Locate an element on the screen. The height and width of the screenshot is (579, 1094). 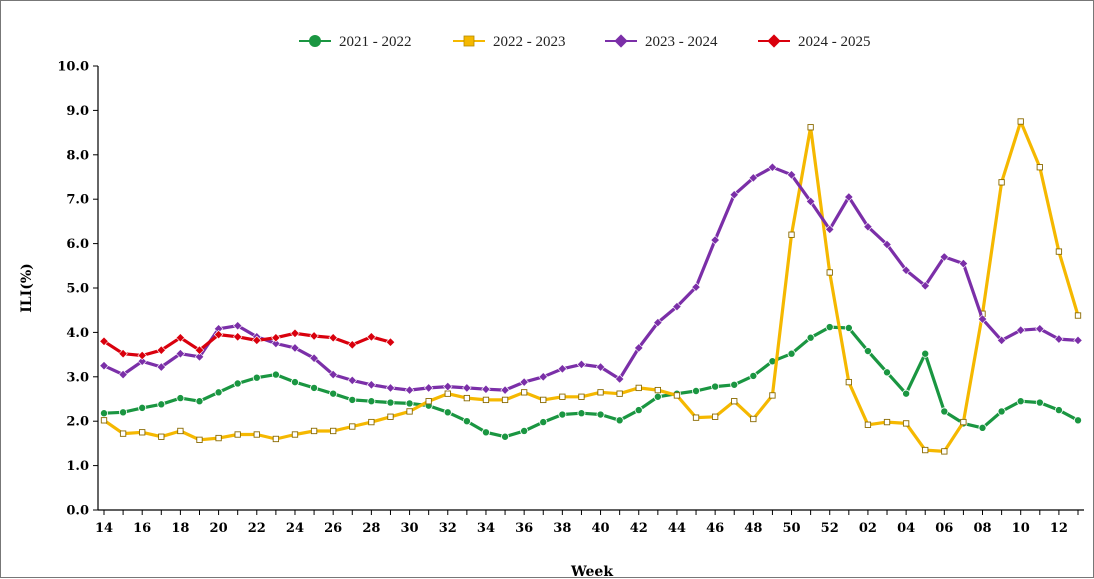
y-tick-label: 0.0 is located at coordinates (77, 511).